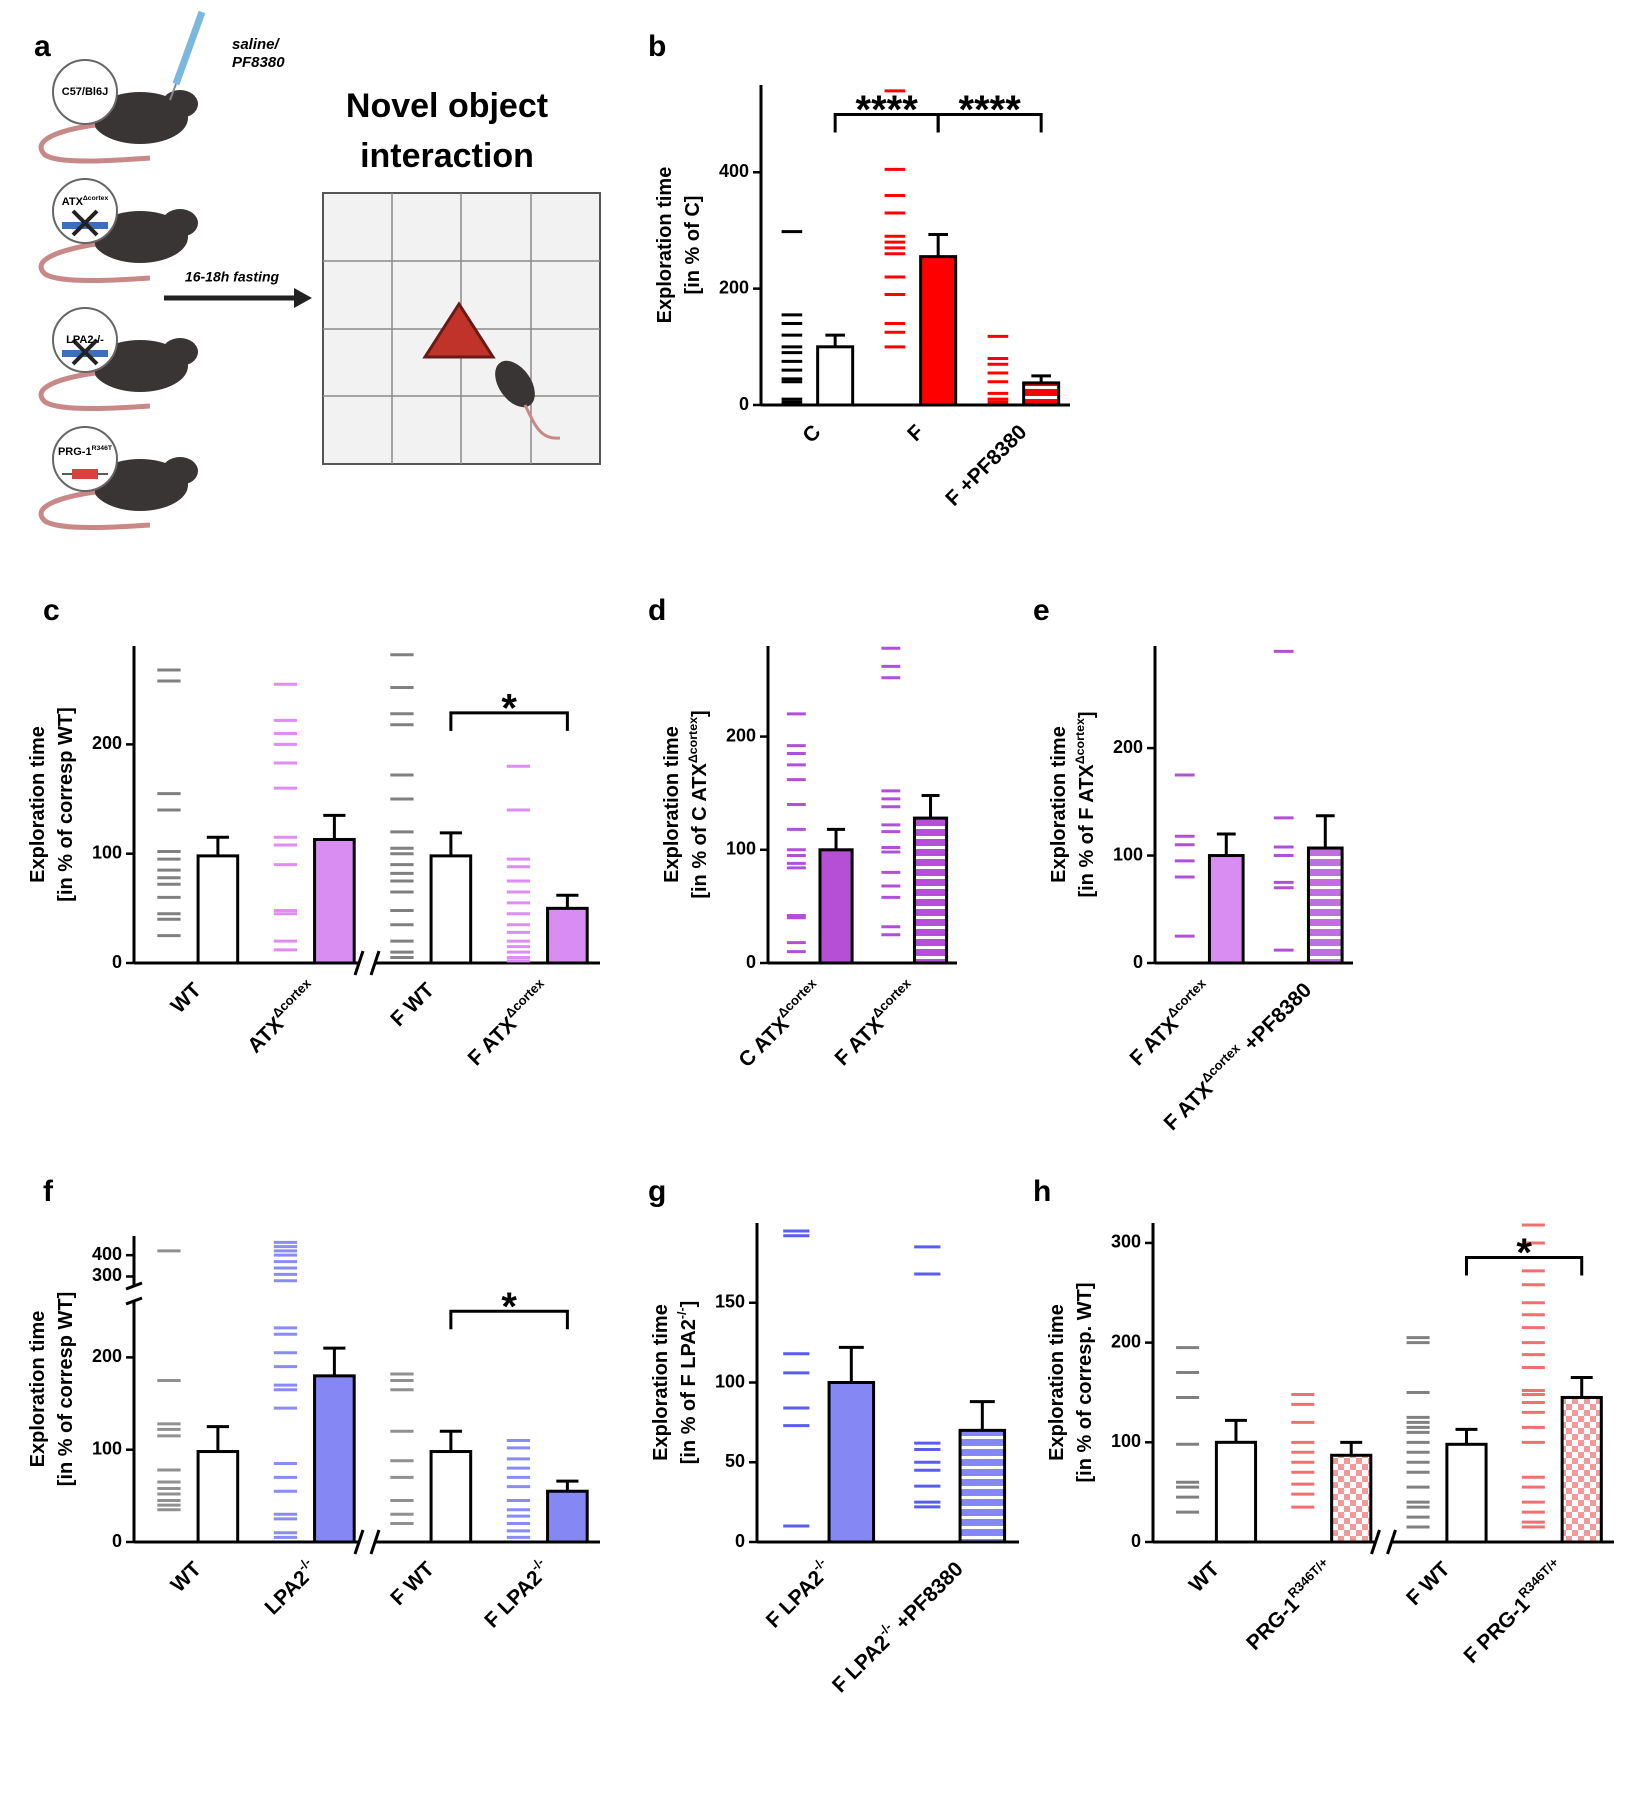 The height and width of the screenshot is (1800, 1649). I want to click on mouse-label: PRG-1R346T, so click(85, 451).